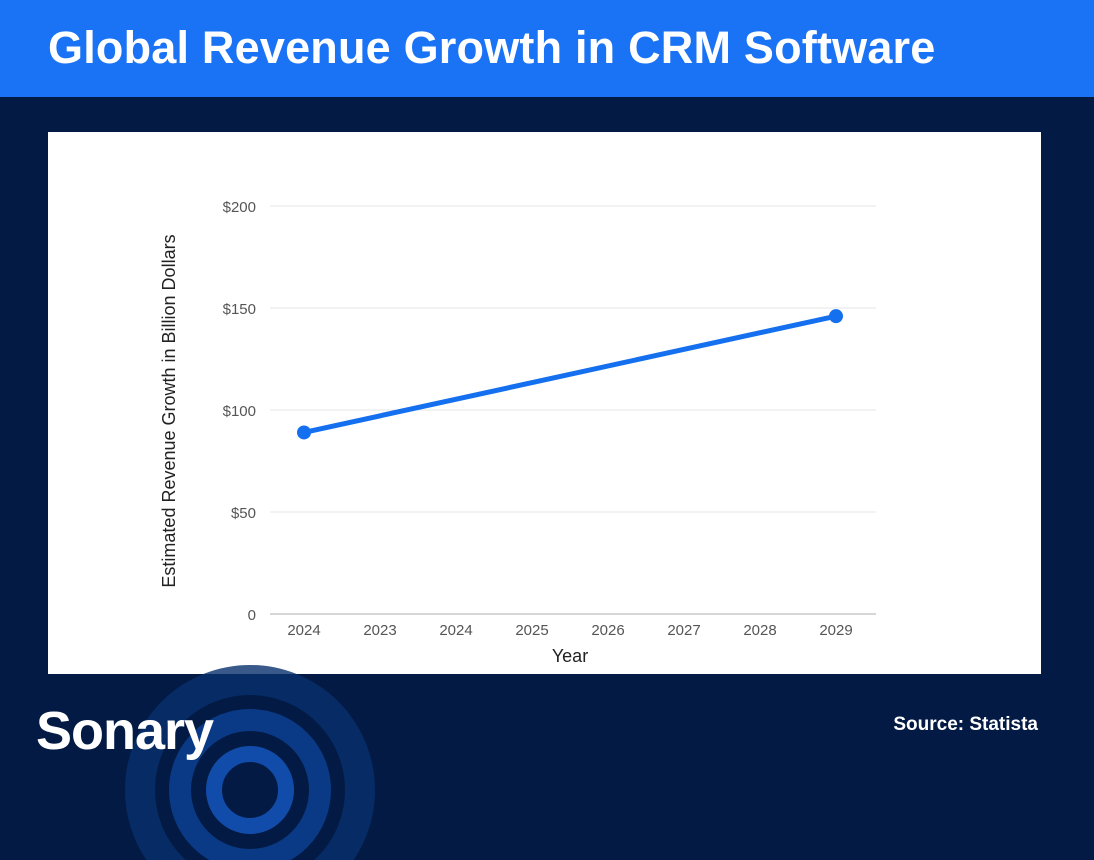  What do you see at coordinates (239, 207) in the screenshot?
I see `y-tick-label: $200` at bounding box center [239, 207].